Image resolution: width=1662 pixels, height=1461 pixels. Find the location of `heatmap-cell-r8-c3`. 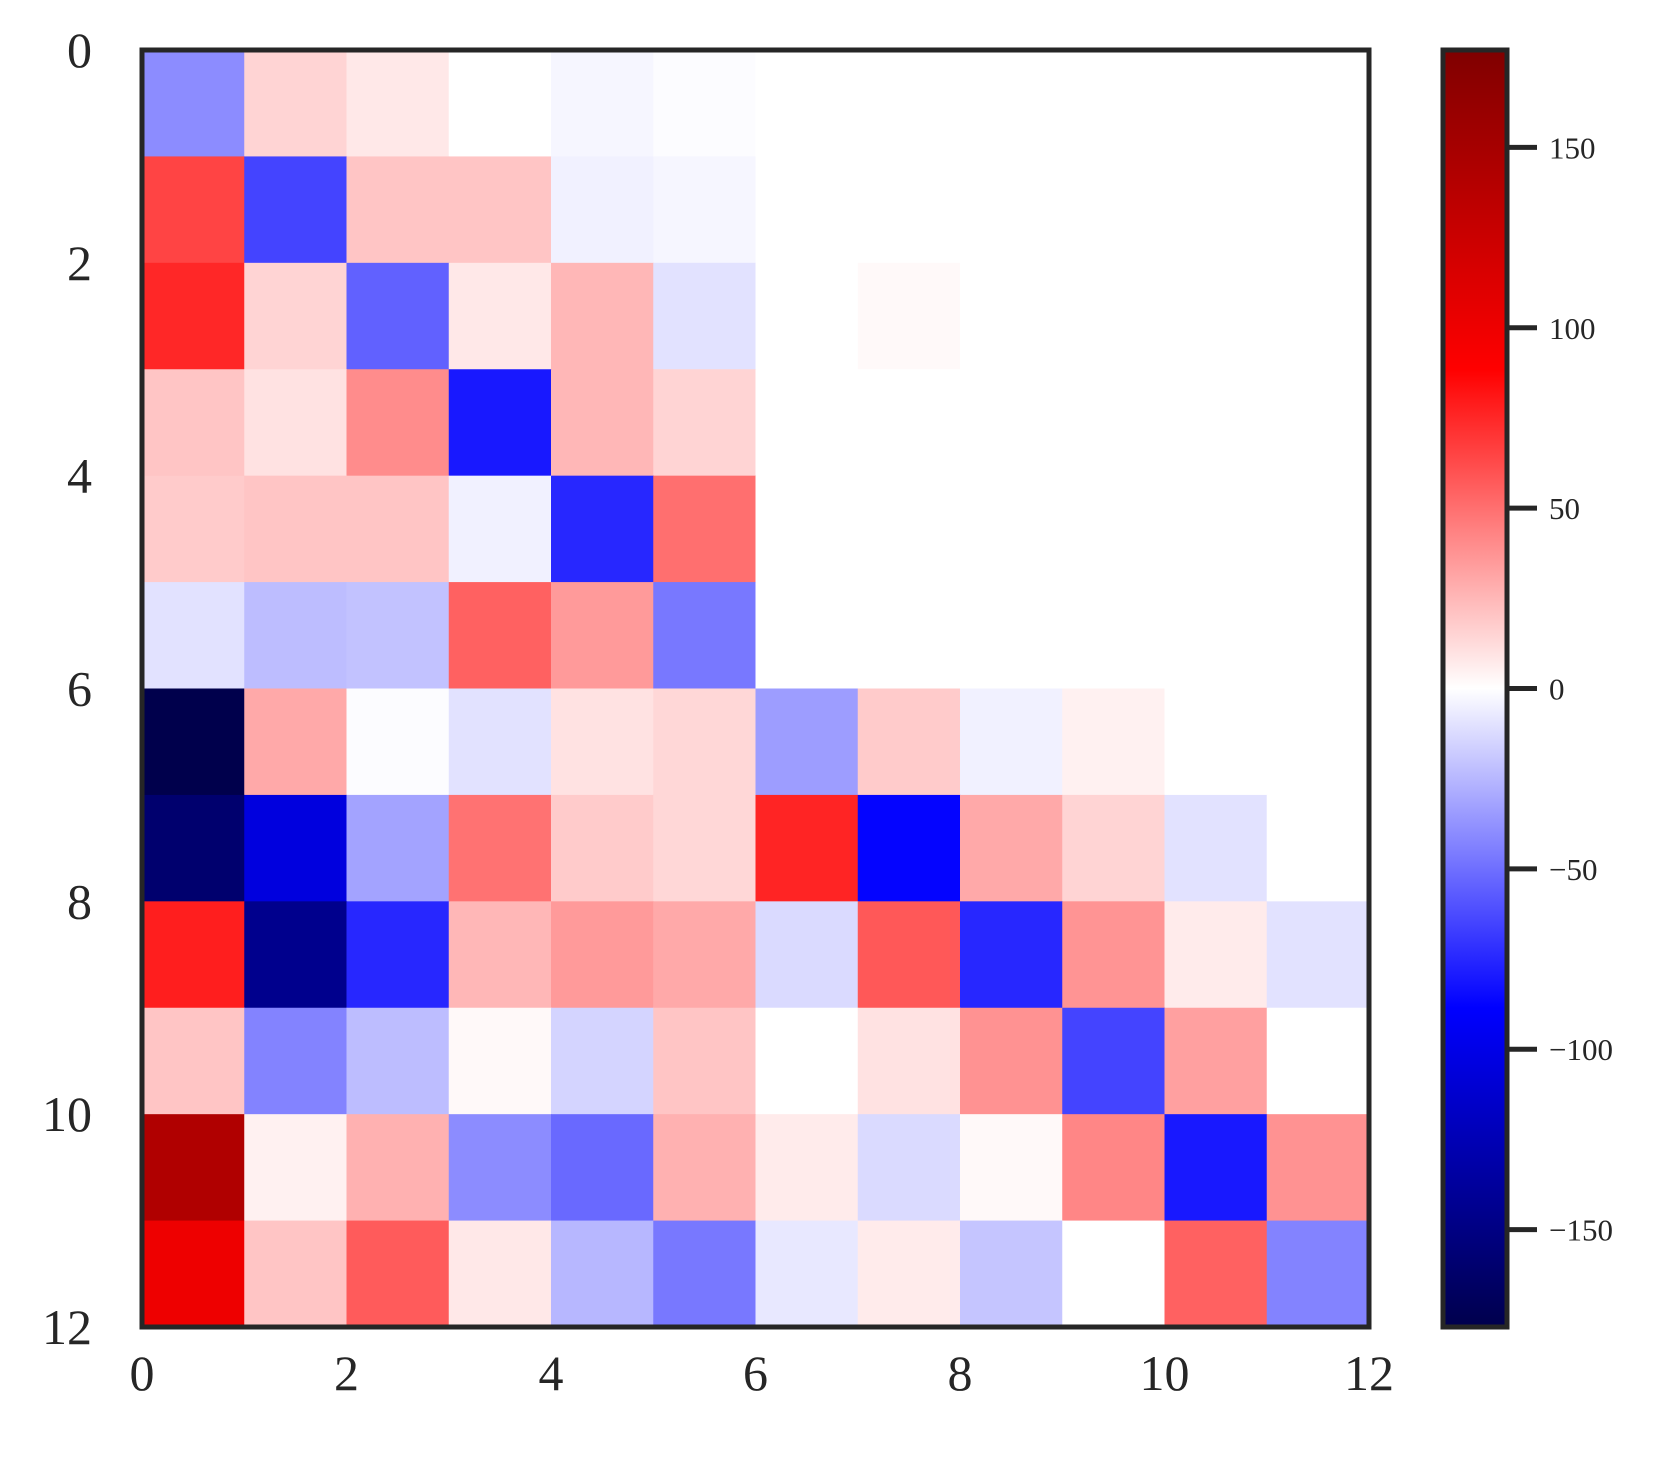

heatmap-cell-r8-c3 is located at coordinates (500, 955).